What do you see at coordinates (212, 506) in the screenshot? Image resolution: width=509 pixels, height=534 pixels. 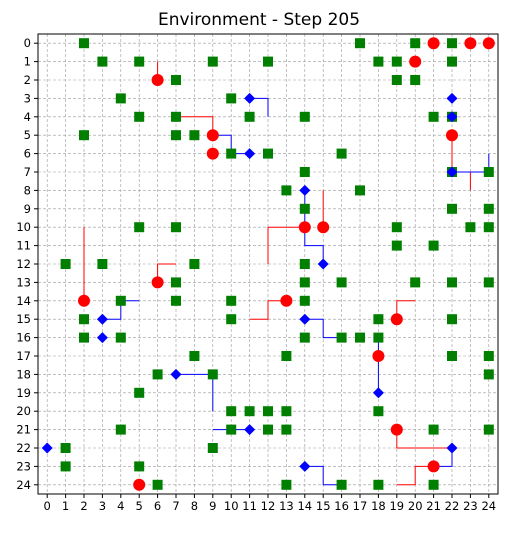 I see `x-tick-label: 9` at bounding box center [212, 506].